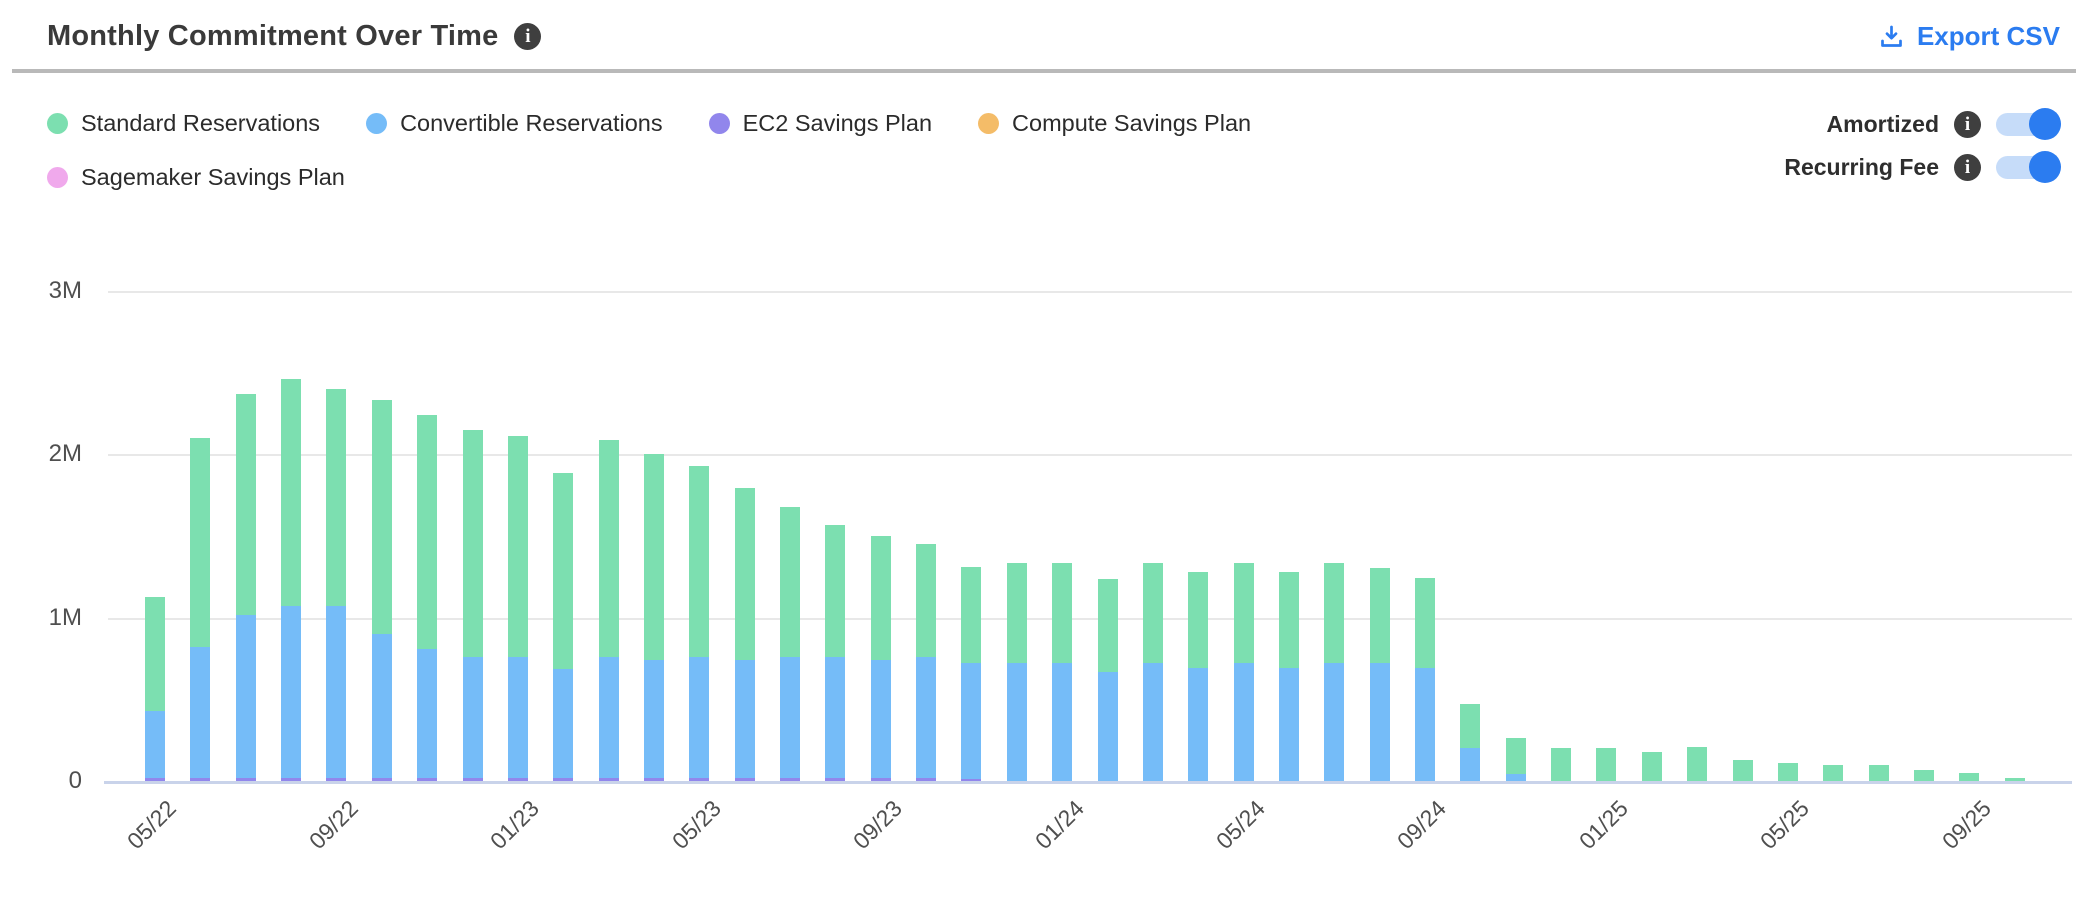  I want to click on bar-01/24, so click(1062, 672).